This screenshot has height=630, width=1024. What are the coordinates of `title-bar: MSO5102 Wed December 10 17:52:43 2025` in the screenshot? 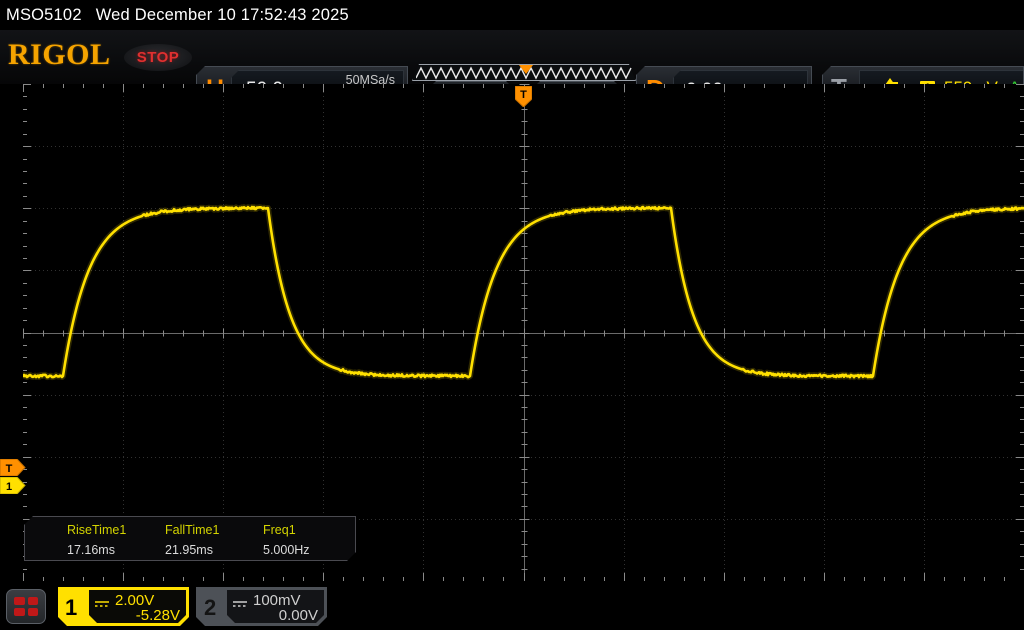 It's located at (512, 15).